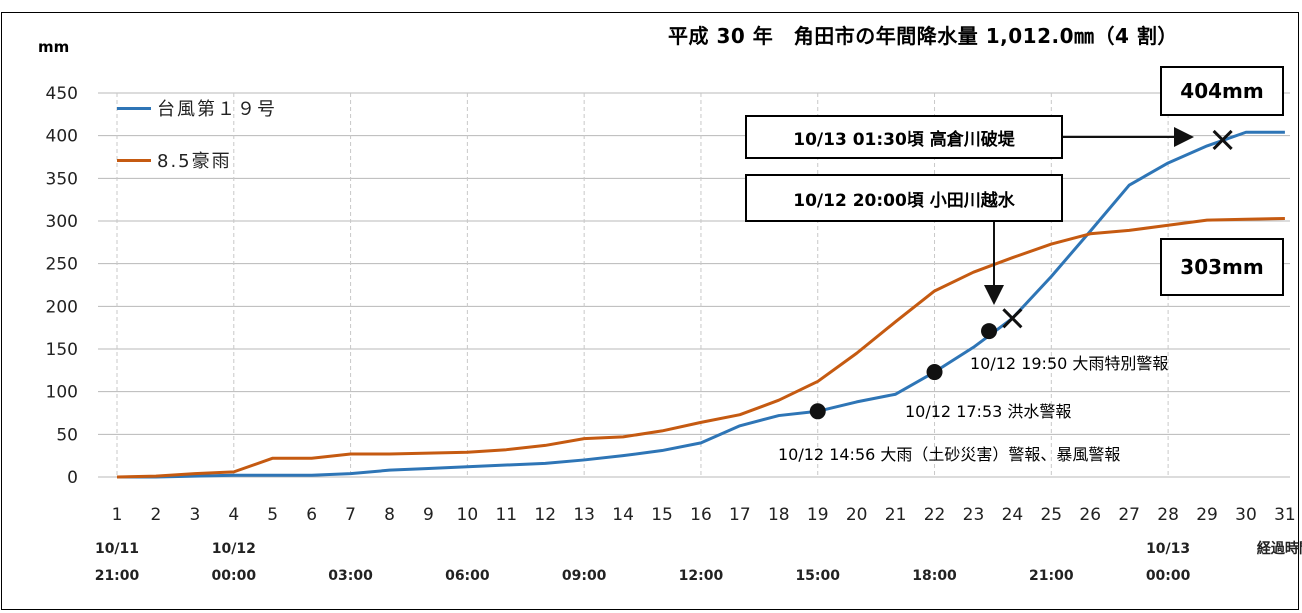 Image resolution: width=1302 pixels, height=613 pixels. I want to click on legend-swatch-typhoon, so click(134, 108).